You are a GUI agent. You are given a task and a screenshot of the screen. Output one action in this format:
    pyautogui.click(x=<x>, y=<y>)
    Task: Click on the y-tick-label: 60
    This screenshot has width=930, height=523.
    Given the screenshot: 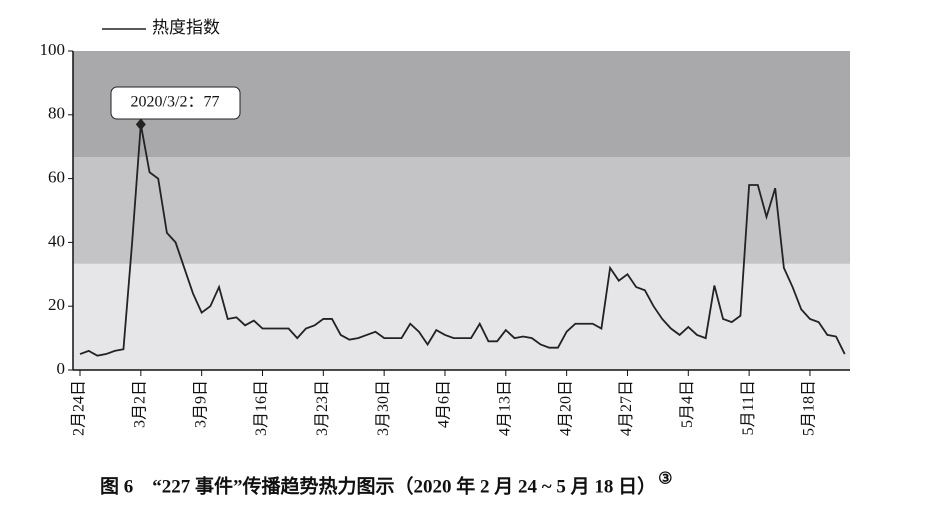 What is the action you would take?
    pyautogui.click(x=56, y=177)
    